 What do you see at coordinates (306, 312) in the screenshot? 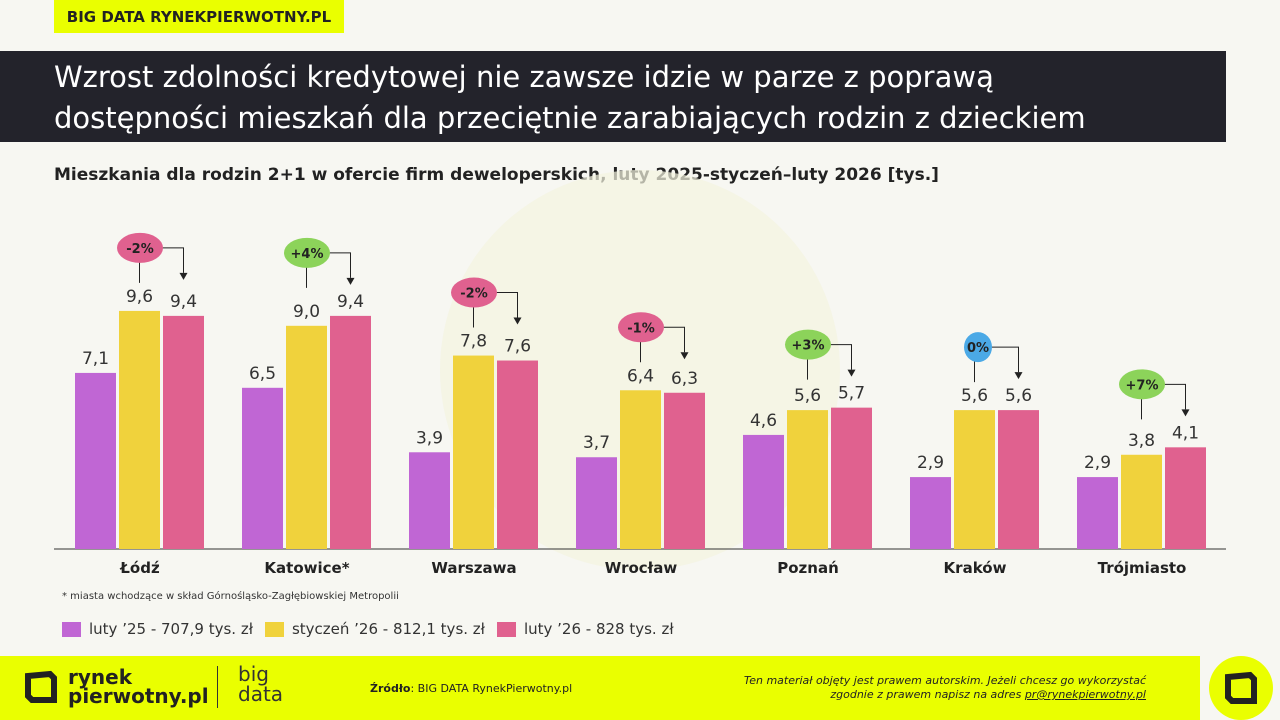
I see `data-label: 9,0` at bounding box center [306, 312].